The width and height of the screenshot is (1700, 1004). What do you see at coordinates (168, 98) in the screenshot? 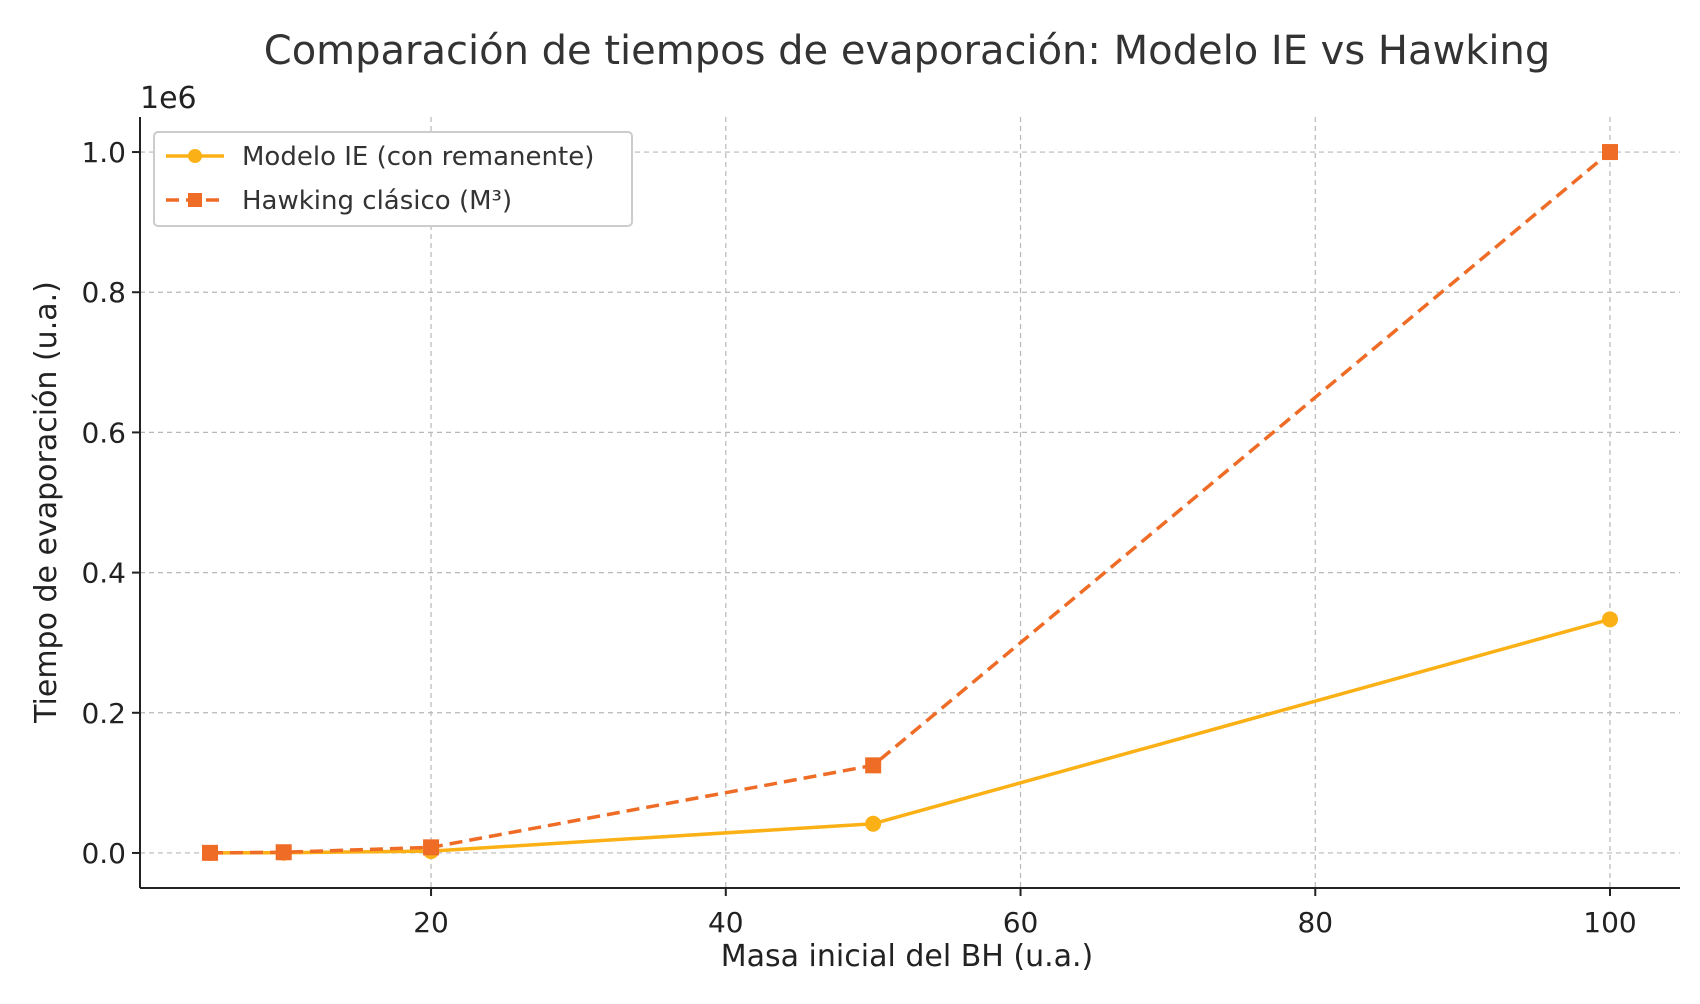
I see `y-axis-offset-label: 1e6` at bounding box center [168, 98].